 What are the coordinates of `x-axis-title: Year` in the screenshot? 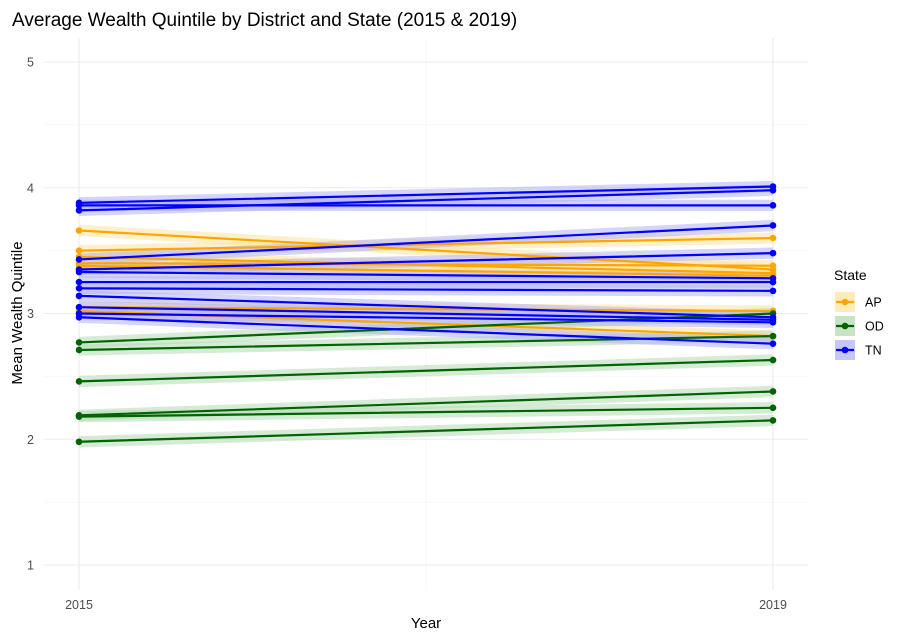 It's located at (426, 623).